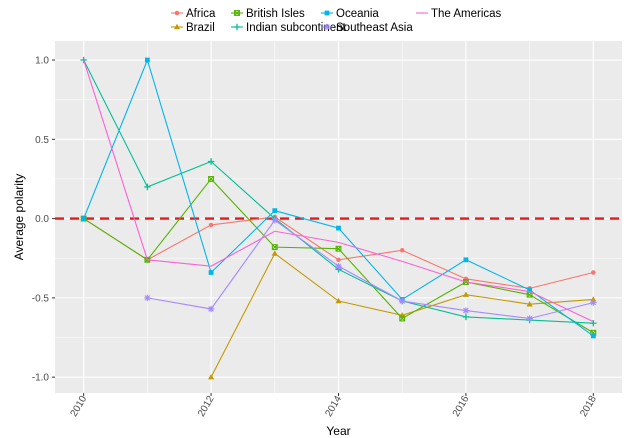  Describe the element at coordinates (374, 28) in the screenshot. I see `legend-label: Southeast Asia` at that location.